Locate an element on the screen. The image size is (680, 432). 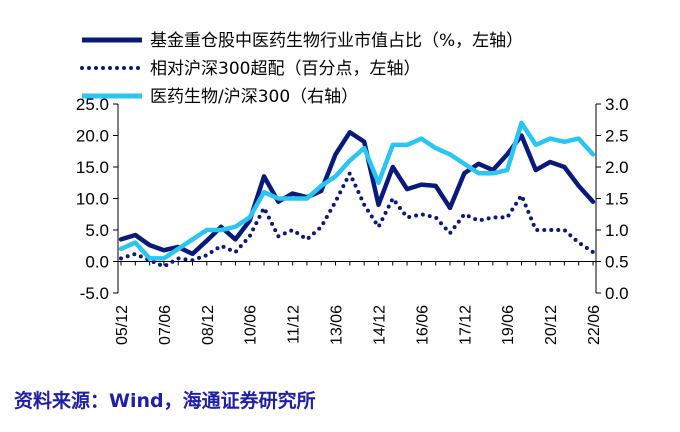
x-axis-tick-label: 08/12 is located at coordinates (208, 325).